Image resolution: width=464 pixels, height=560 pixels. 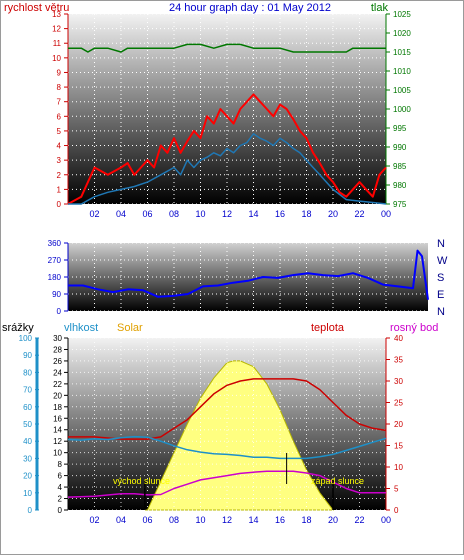 I want to click on direction-tick-label: 90, so click(x=56, y=294).